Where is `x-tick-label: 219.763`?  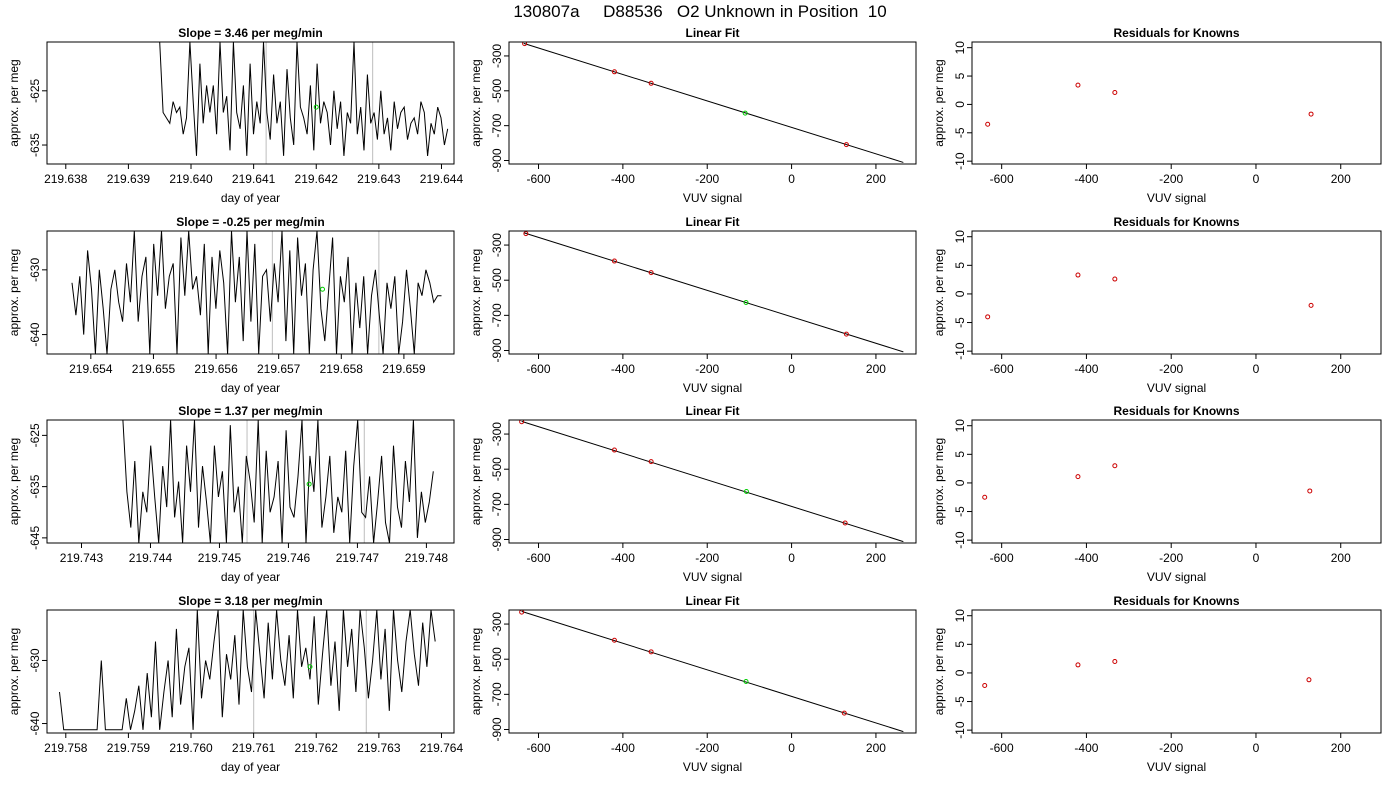 x-tick-label: 219.763 is located at coordinates (379, 748).